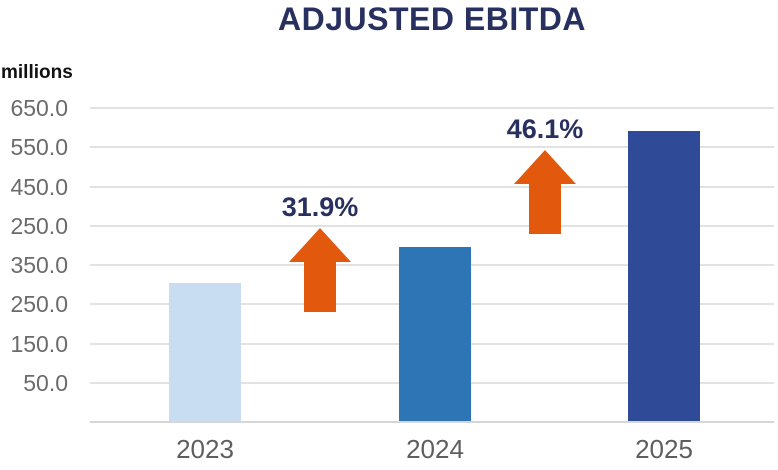 This screenshot has height=470, width=778. I want to click on x-axis-label-2025: 2025, so click(664, 449).